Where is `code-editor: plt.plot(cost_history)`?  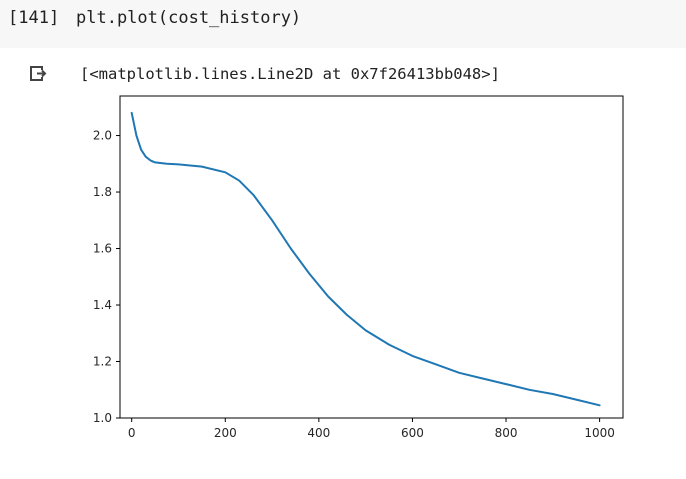
code-editor: plt.plot(cost_history) is located at coordinates (189, 18).